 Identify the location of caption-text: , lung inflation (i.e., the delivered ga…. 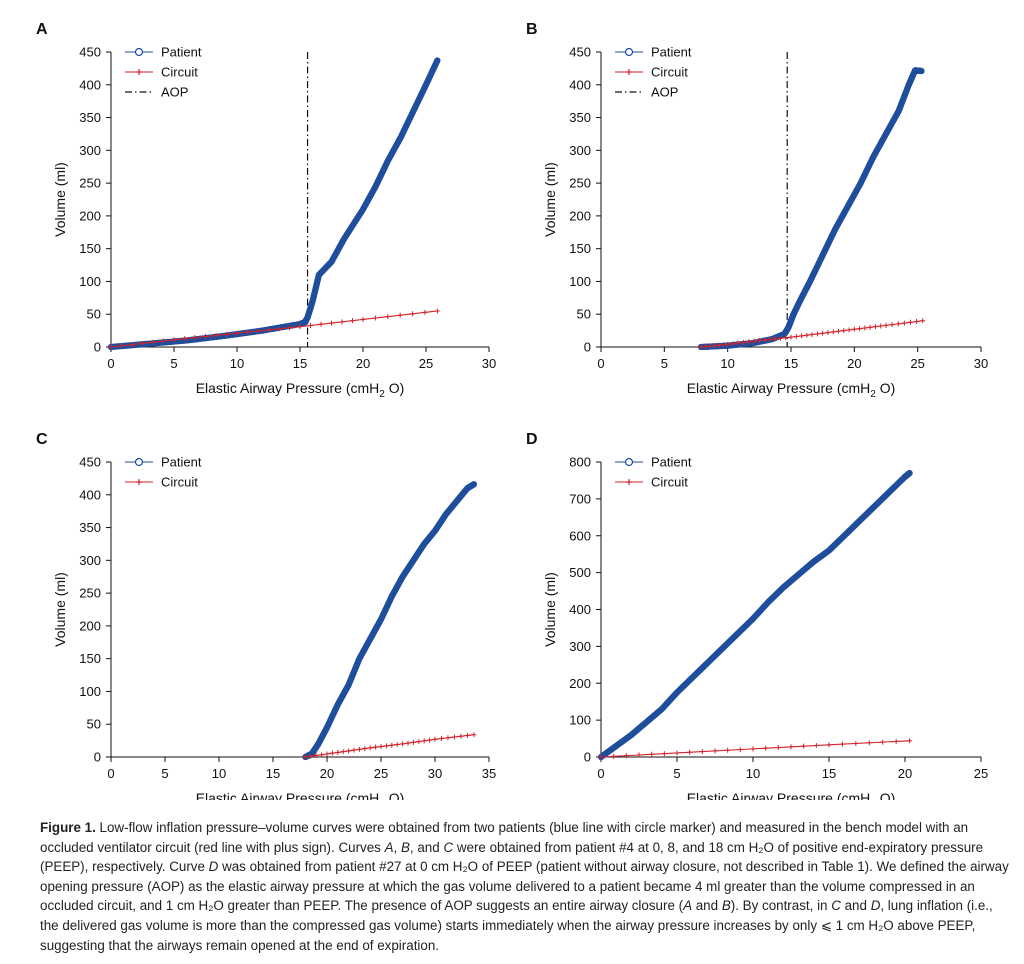
(516, 925).